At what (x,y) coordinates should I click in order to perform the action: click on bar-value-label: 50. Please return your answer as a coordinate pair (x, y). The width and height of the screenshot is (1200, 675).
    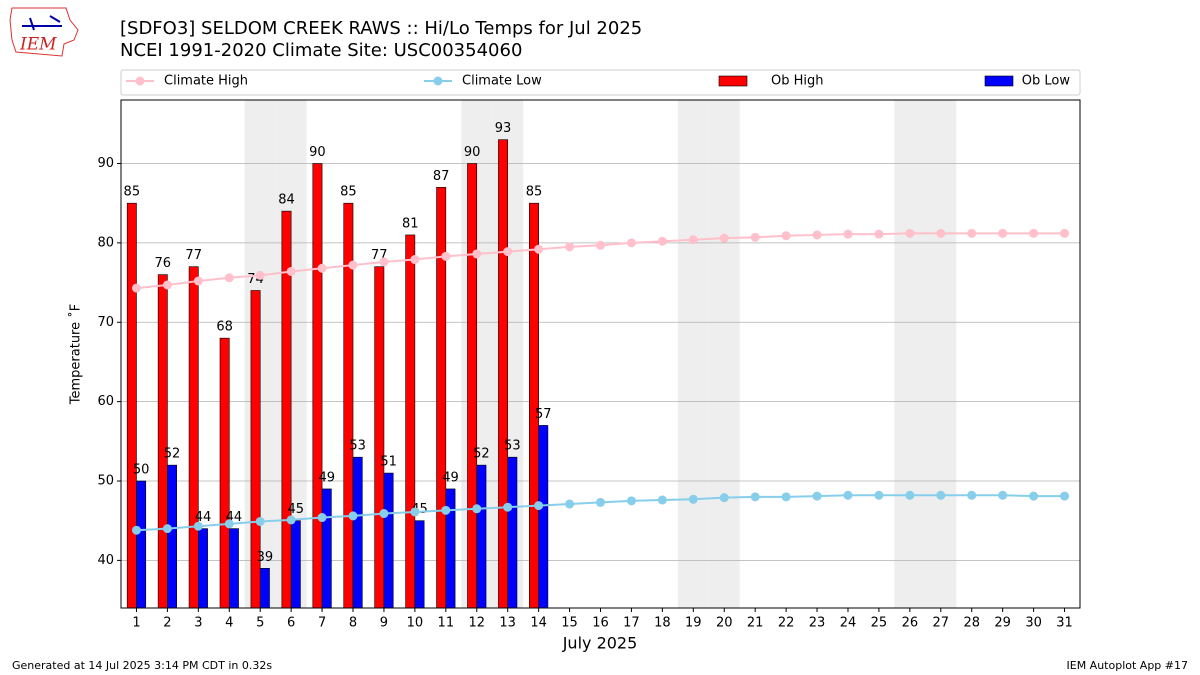
    Looking at the image, I should click on (141, 470).